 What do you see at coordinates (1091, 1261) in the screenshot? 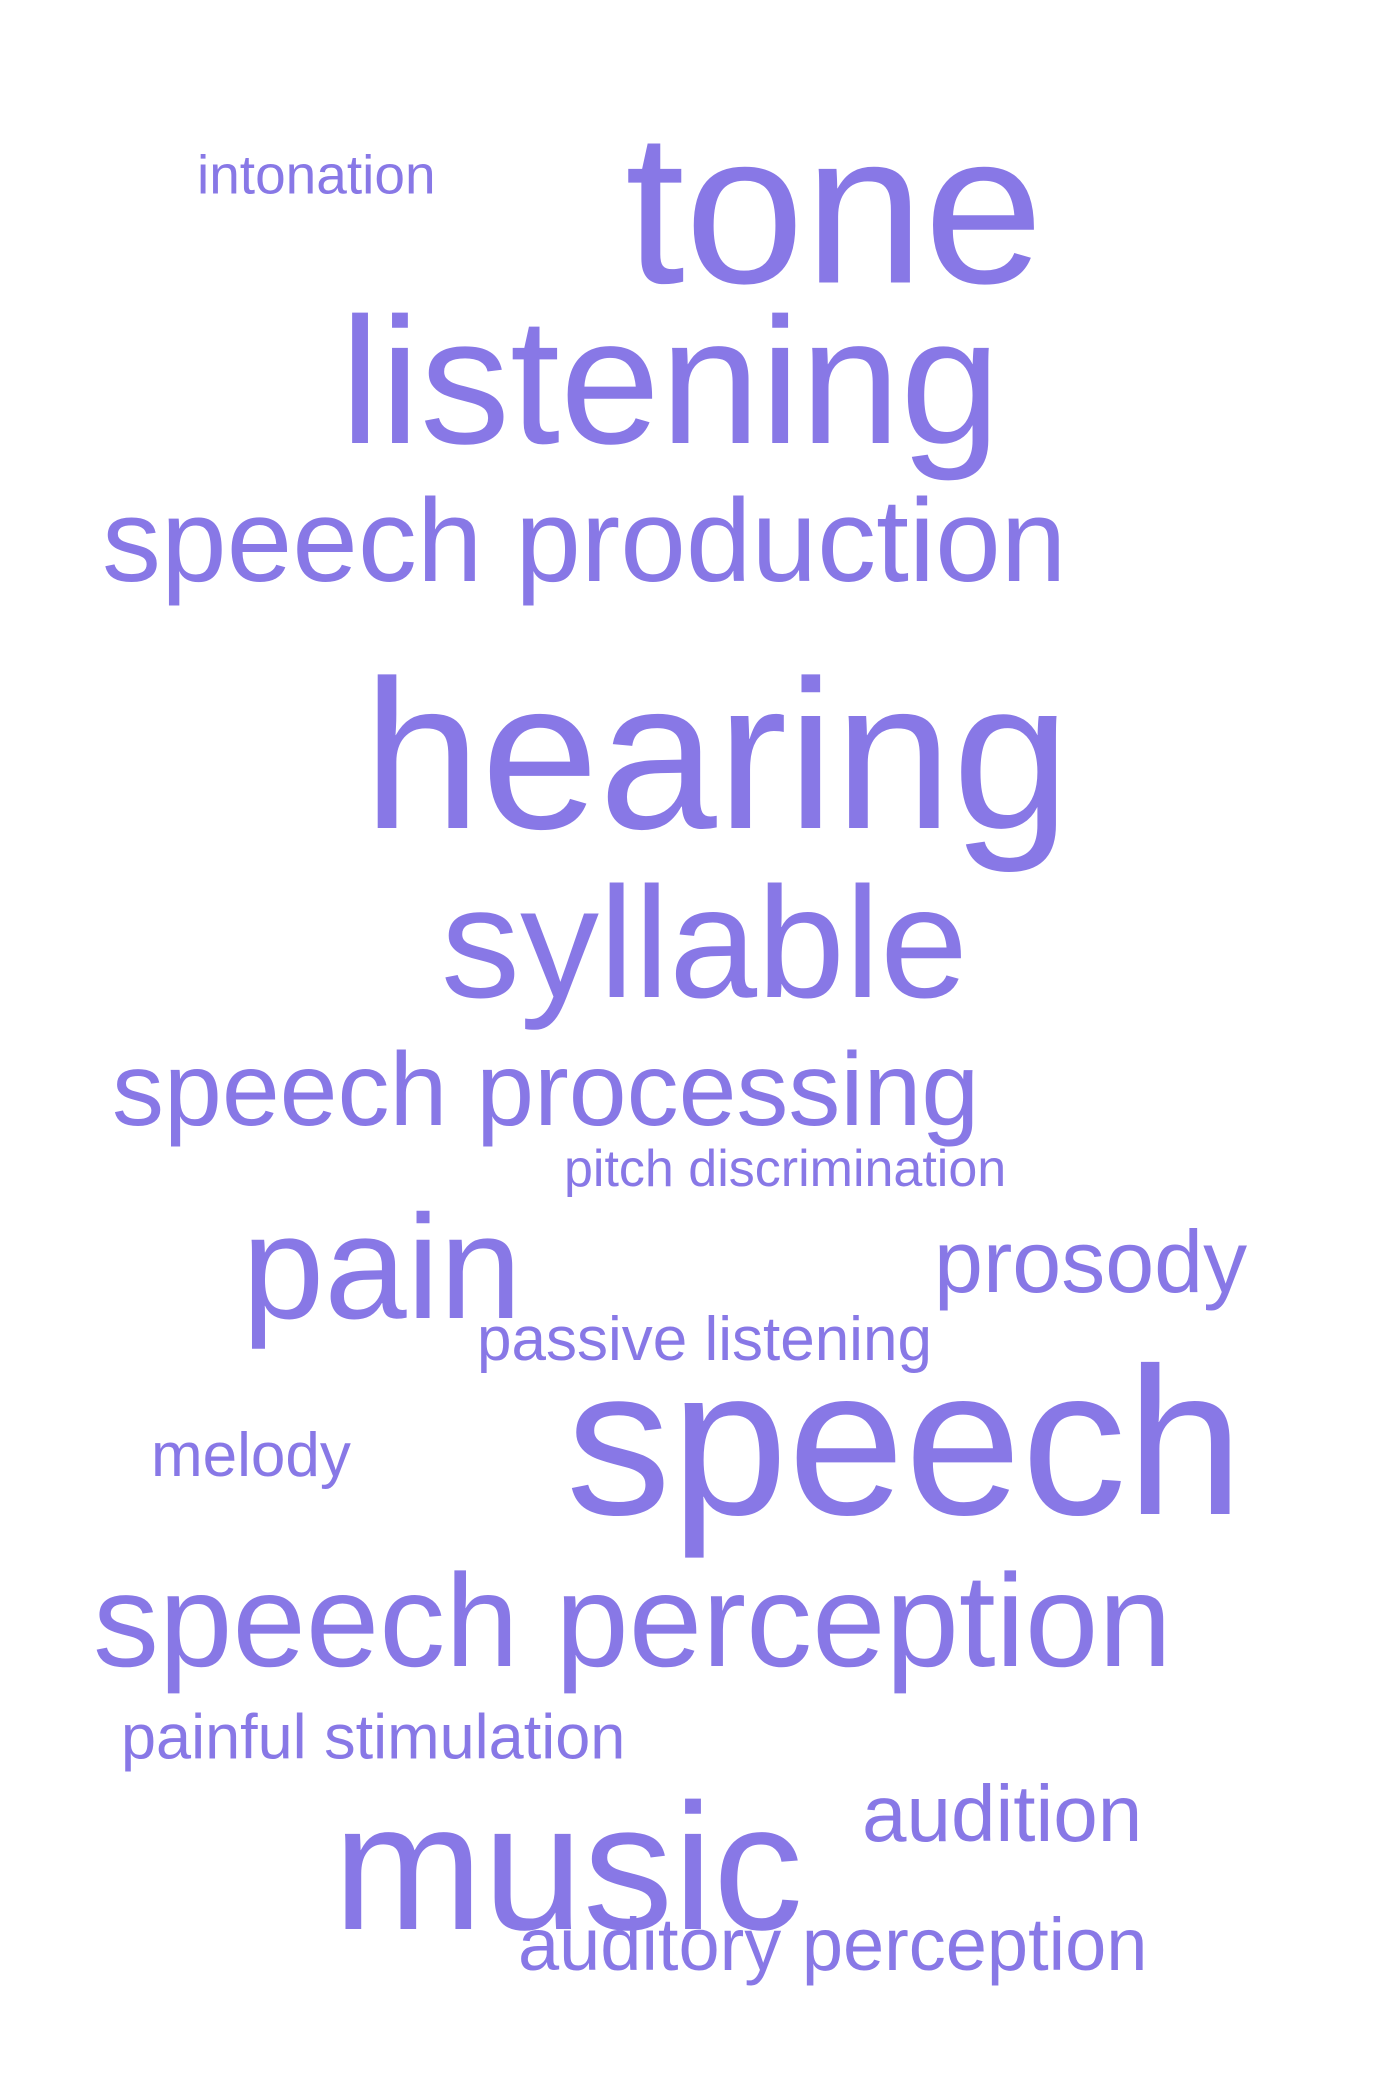
I see `word-prosody: prosody` at bounding box center [1091, 1261].